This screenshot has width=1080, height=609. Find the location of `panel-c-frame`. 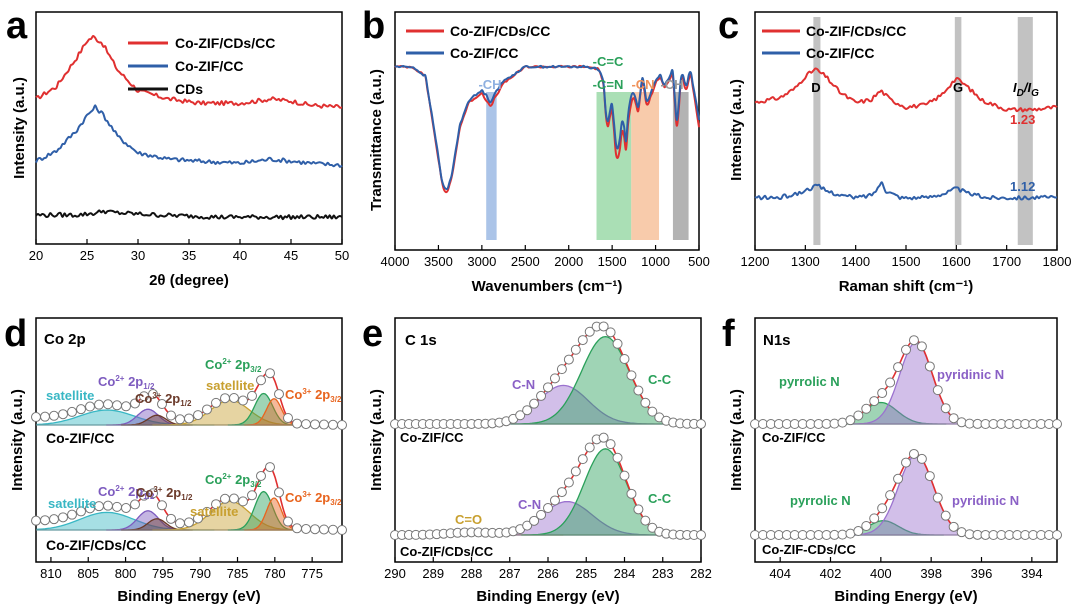

panel-c-frame is located at coordinates (906, 131).